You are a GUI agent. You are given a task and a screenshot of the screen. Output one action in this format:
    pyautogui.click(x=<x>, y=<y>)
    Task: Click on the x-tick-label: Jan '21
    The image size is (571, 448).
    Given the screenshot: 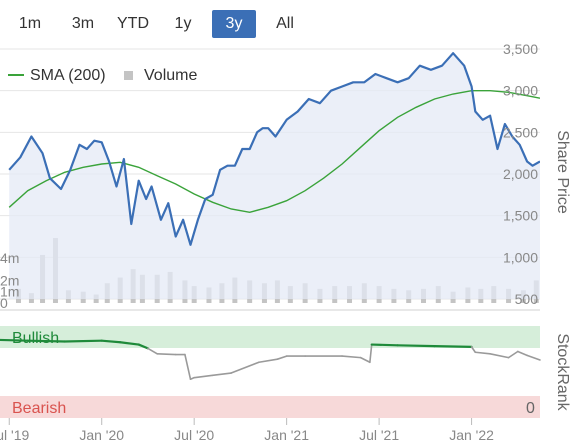 What is the action you would take?
    pyautogui.click(x=286, y=435)
    